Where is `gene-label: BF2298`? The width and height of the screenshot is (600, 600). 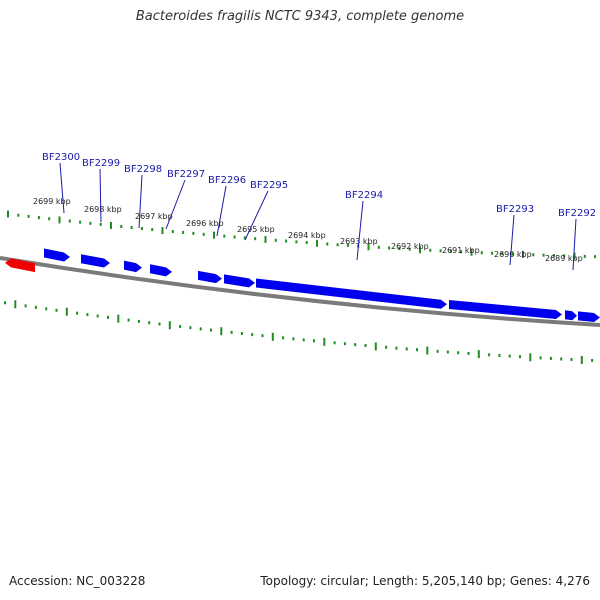
gene-label: BF2298 is located at coordinates (143, 169).